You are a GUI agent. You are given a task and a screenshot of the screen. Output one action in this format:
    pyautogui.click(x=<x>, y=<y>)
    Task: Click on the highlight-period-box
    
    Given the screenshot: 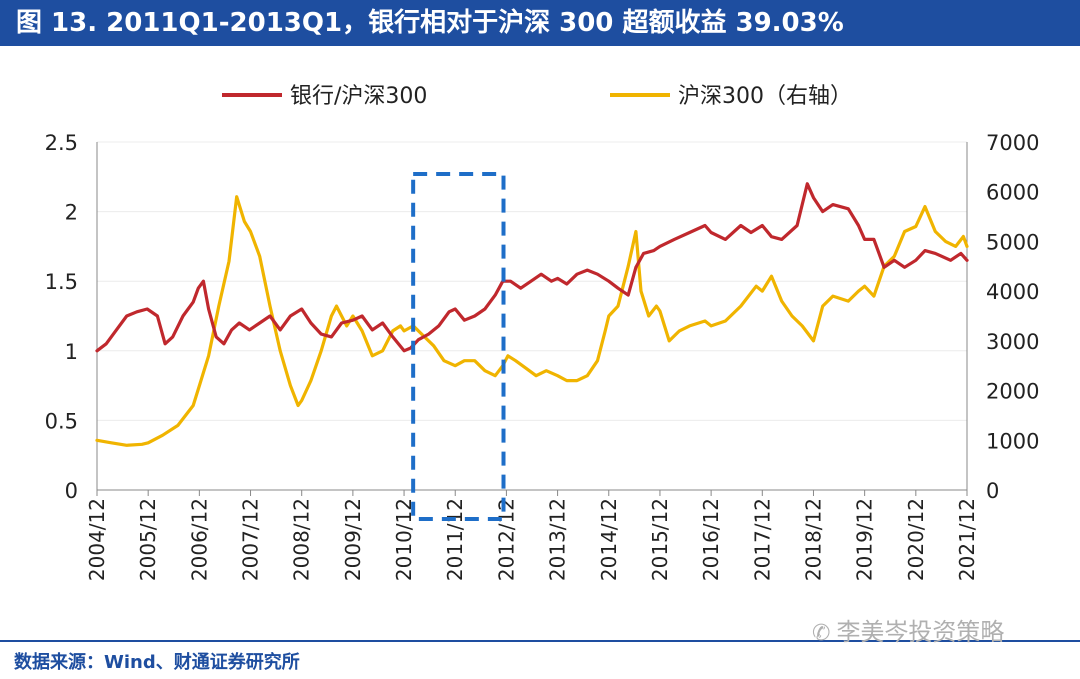 What is the action you would take?
    pyautogui.click(x=458, y=346)
    